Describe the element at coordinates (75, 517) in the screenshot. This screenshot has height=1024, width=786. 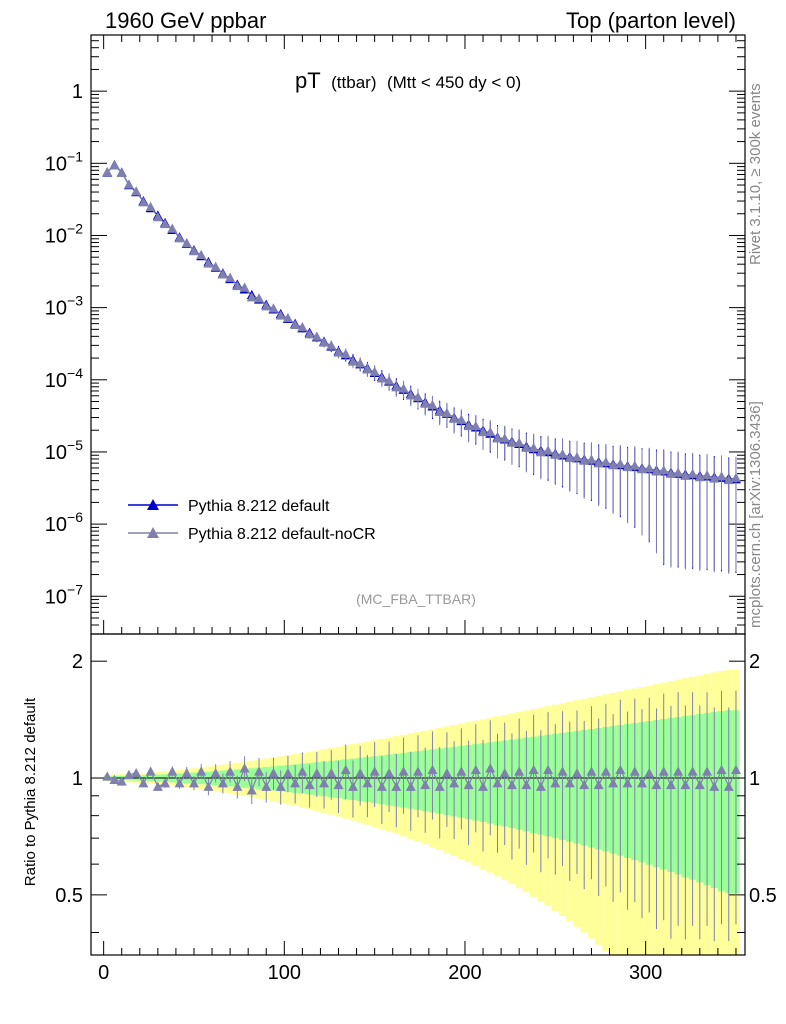
I see `ytick-exponent: −6` at that location.